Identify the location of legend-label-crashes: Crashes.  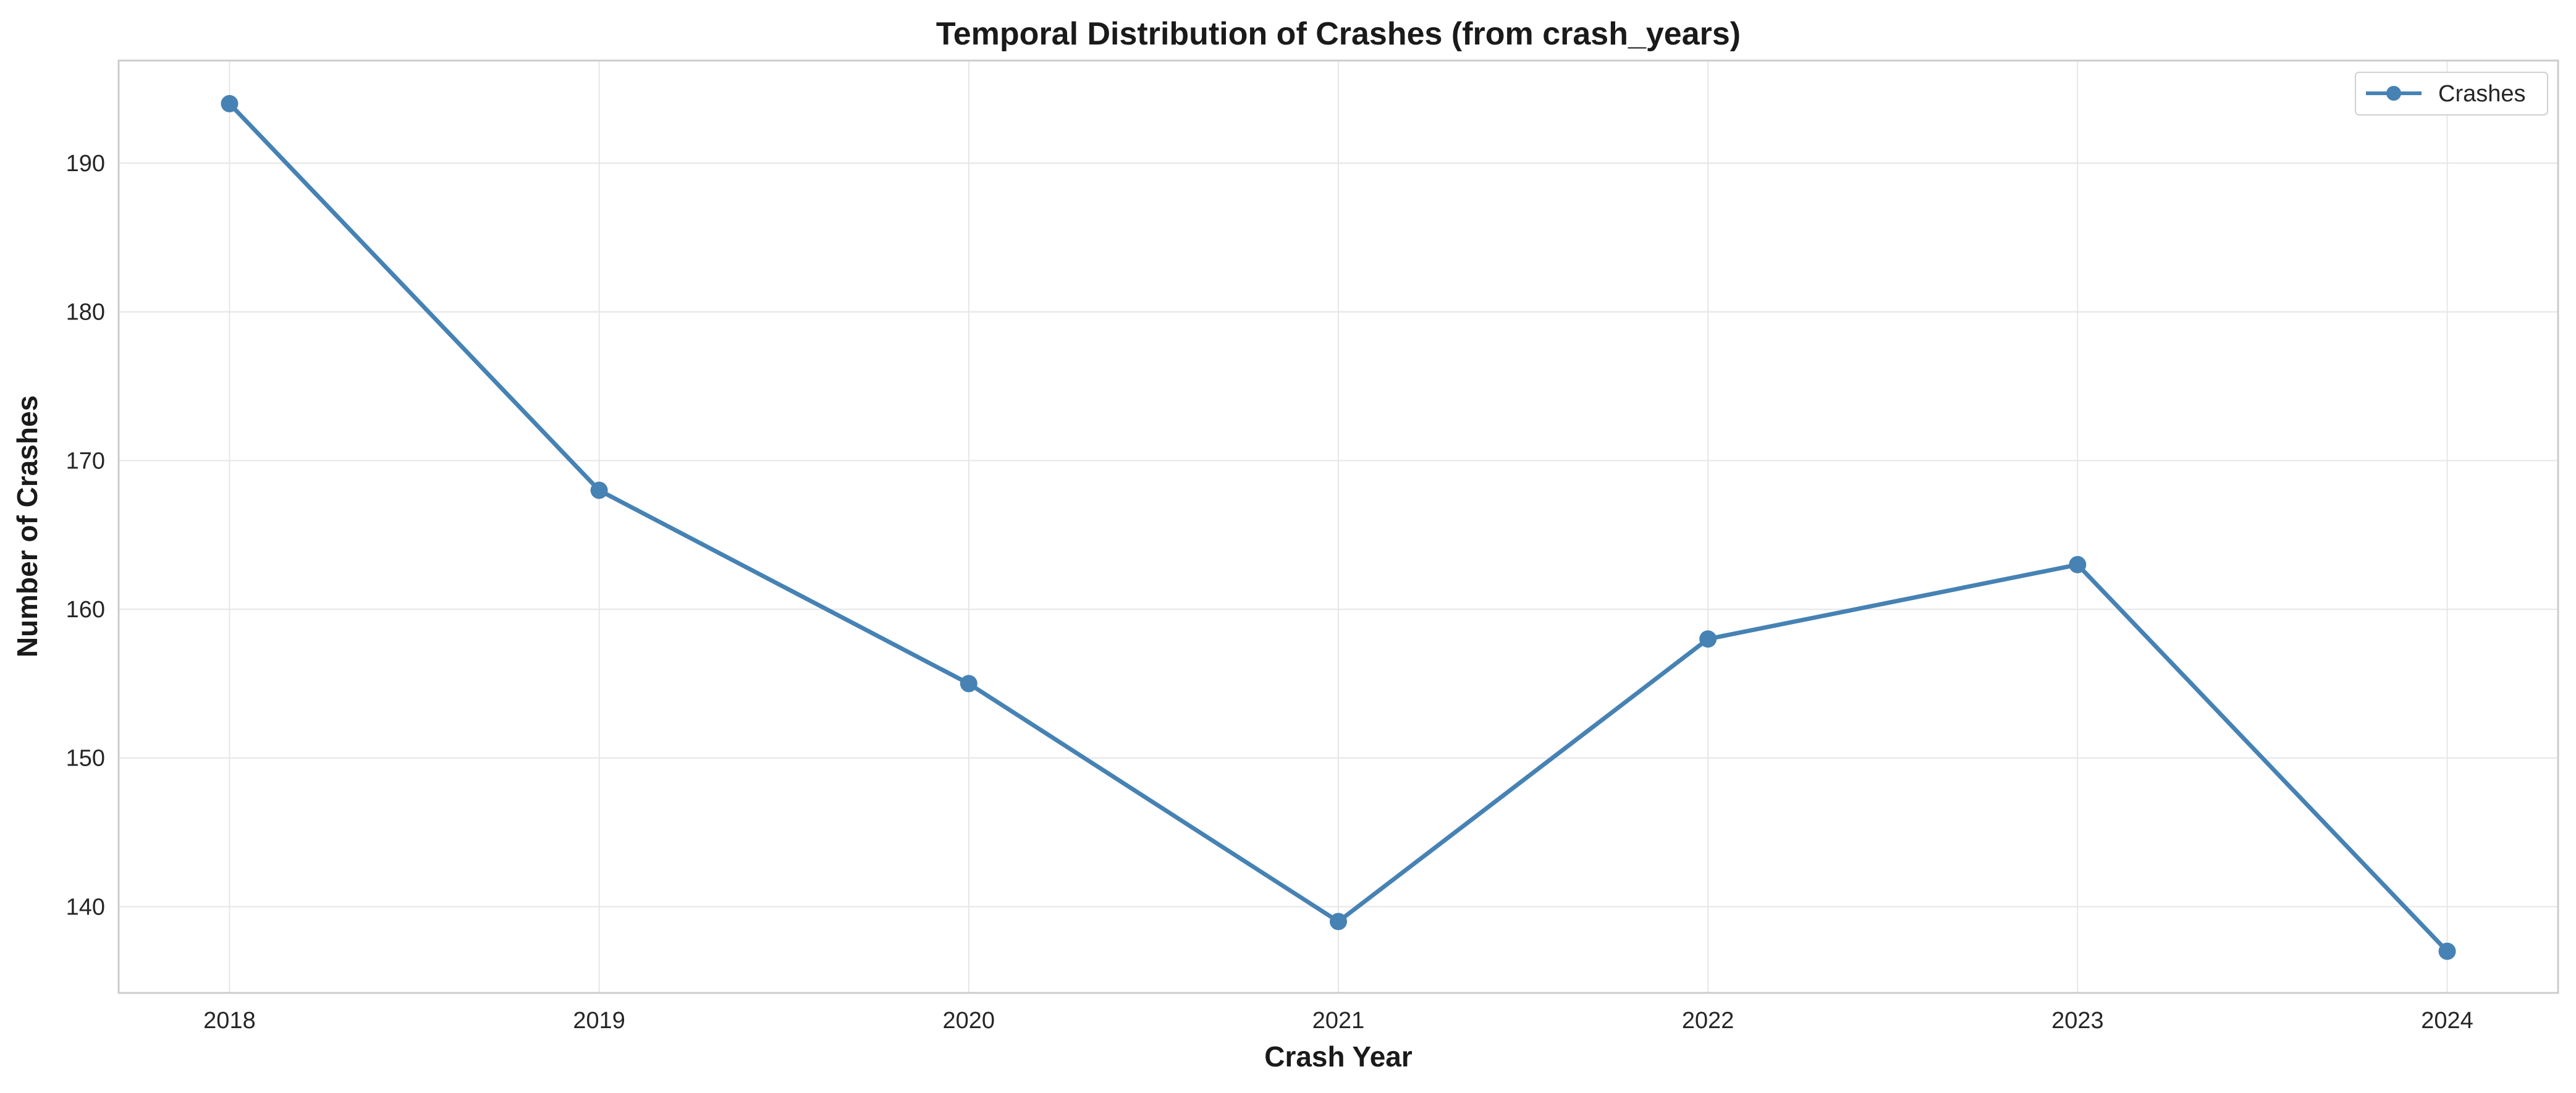
(2482, 94).